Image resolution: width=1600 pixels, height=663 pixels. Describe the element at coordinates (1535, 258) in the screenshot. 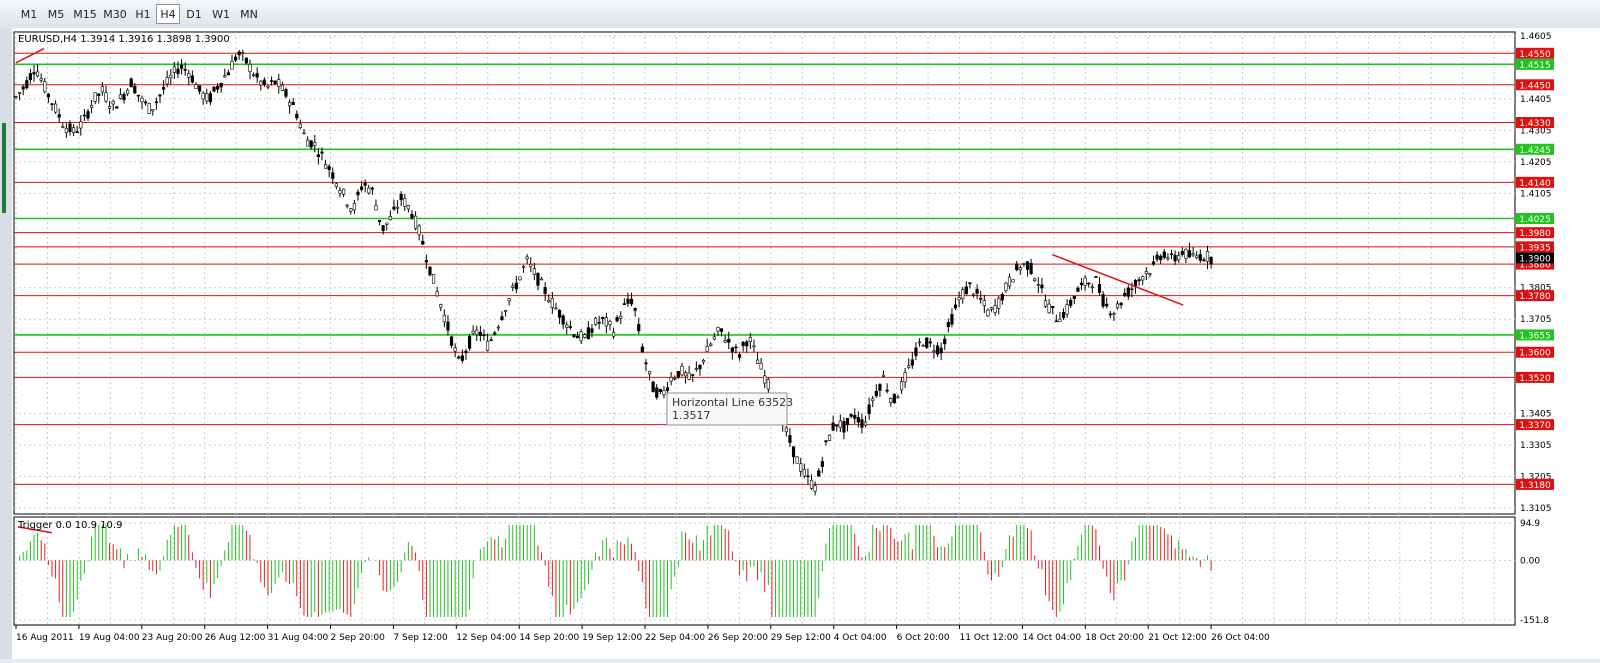

I see `current-price-marker: 1.3900` at that location.